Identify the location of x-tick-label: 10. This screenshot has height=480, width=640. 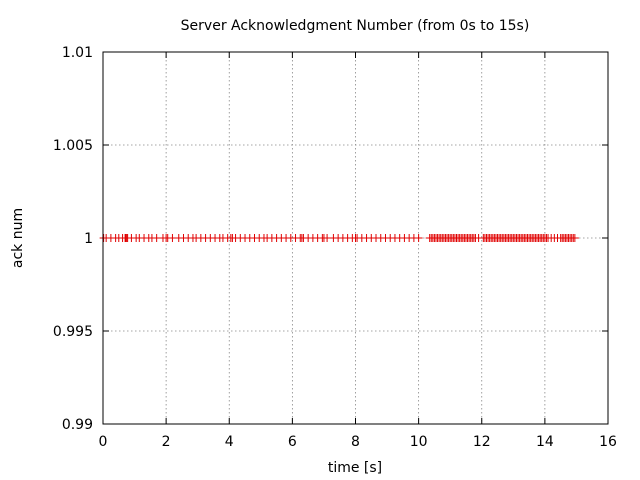
(419, 442).